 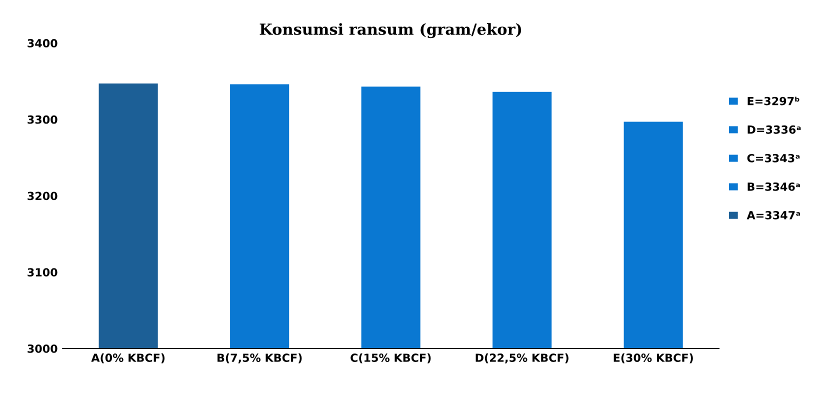 I want to click on x-tick-label: D(22,5% KBCF), so click(x=522, y=358).